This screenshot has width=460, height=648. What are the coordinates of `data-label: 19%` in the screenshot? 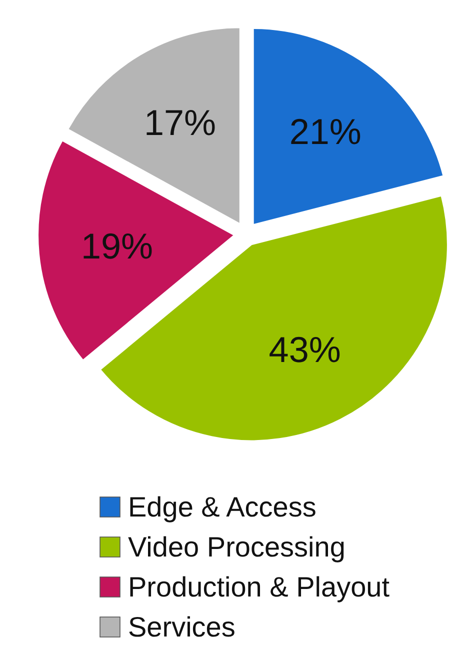 It's located at (117, 246).